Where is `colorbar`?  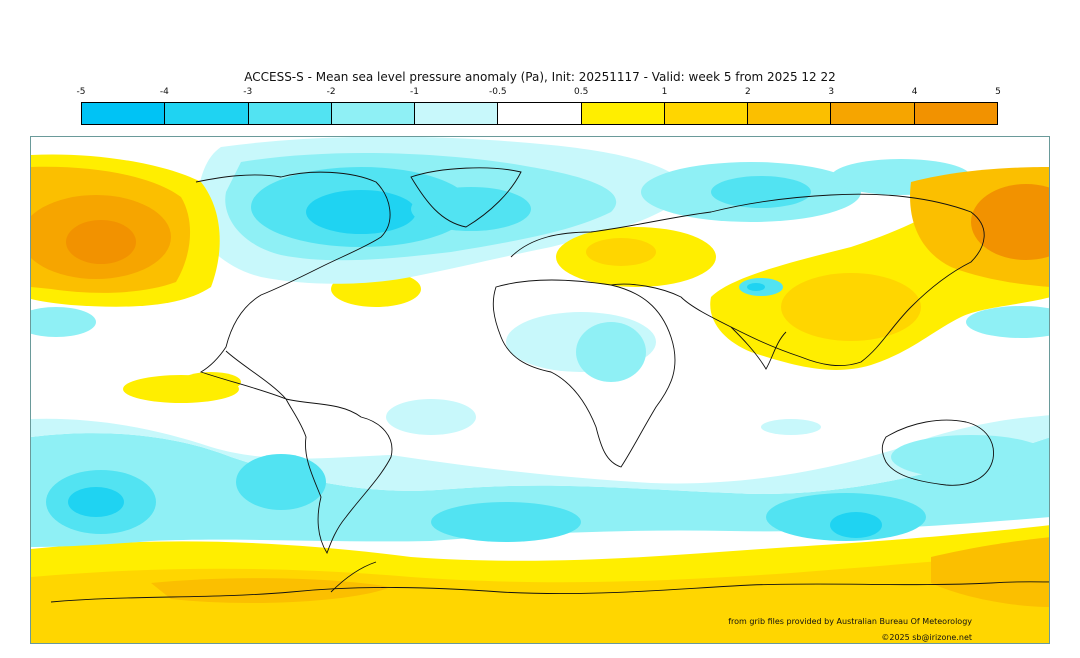 colorbar is located at coordinates (539, 113).